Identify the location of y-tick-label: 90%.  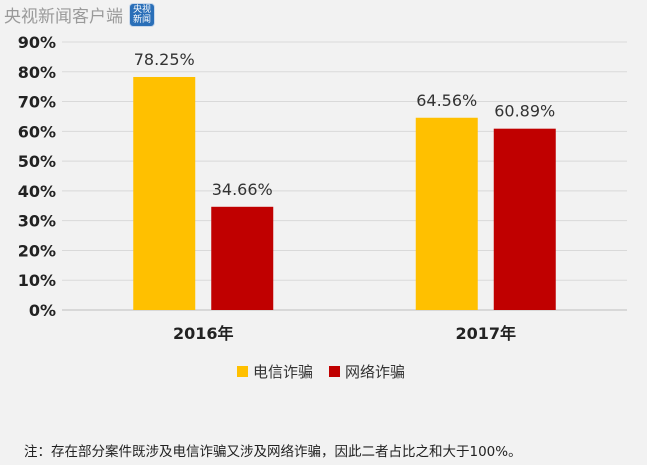
(37, 42).